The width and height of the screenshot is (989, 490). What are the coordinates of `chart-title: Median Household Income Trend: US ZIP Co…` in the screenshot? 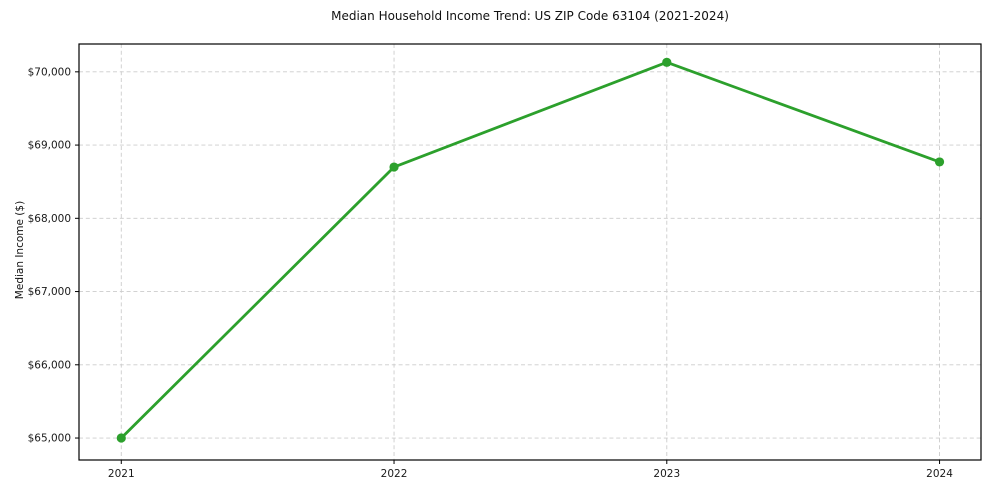 It's located at (530, 16).